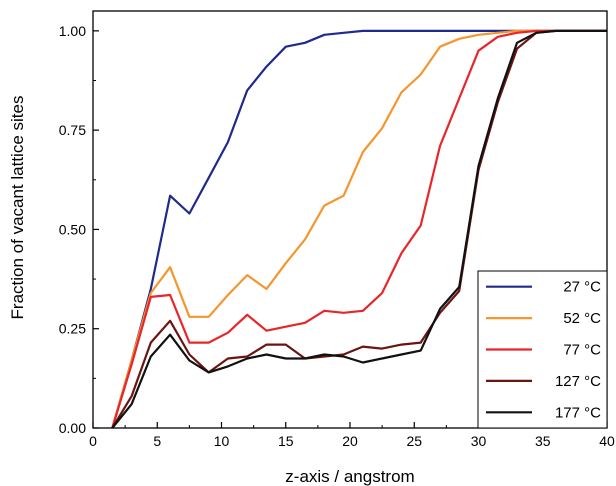  Describe the element at coordinates (607, 441) in the screenshot. I see `x-tick-label: 40` at that location.